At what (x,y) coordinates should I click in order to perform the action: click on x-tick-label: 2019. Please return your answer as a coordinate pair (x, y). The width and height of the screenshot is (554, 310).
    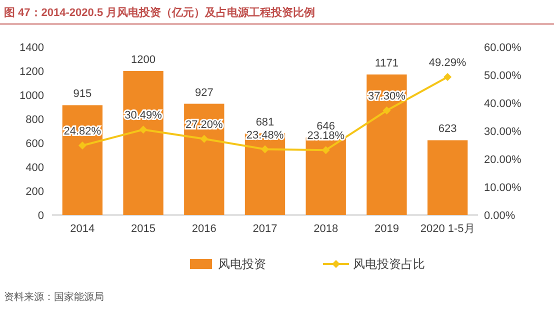
    Looking at the image, I should click on (386, 229).